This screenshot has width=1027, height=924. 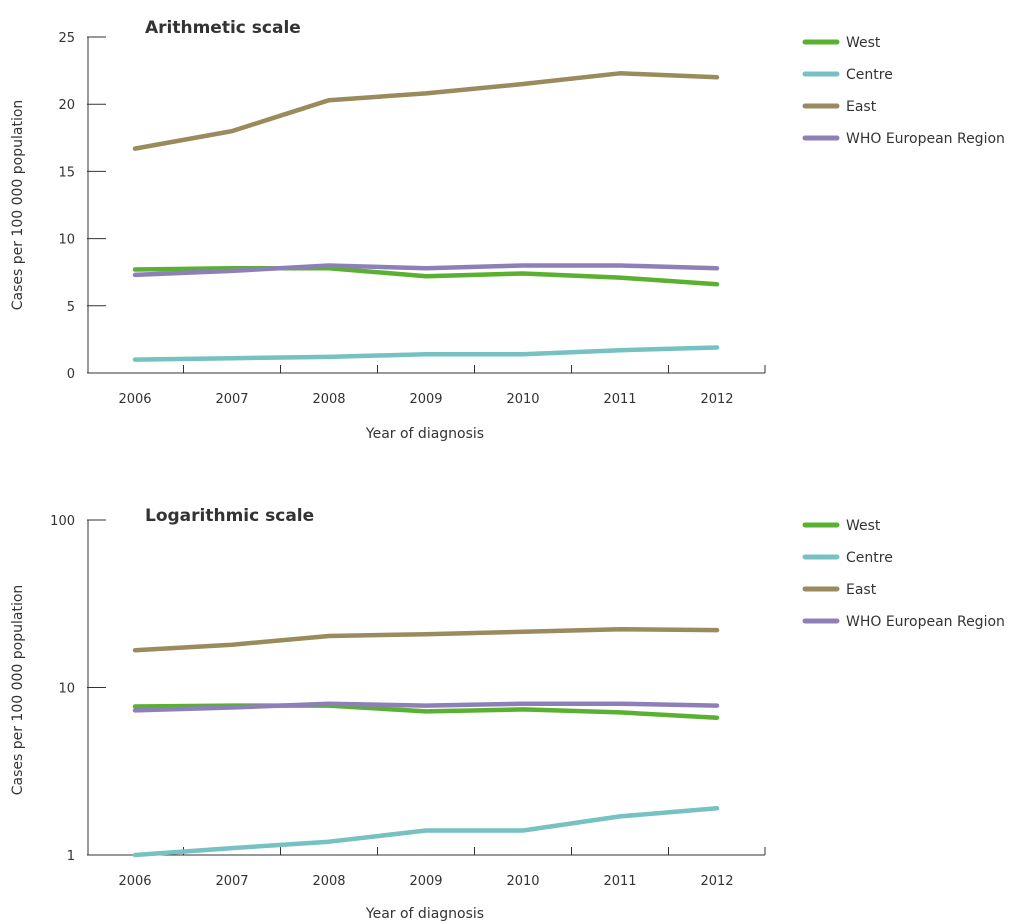 I want to click on y-tick-label: 0, so click(x=71, y=374).